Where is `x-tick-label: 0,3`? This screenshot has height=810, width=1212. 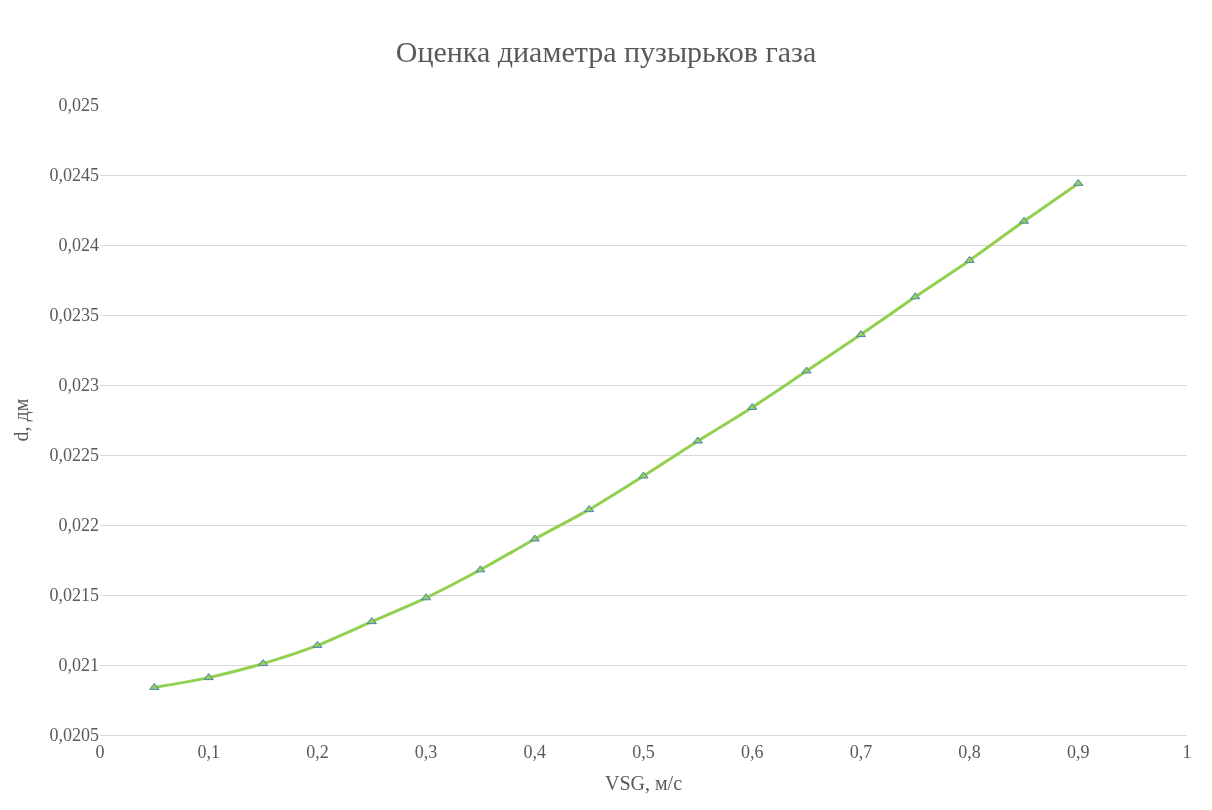
x-tick-label: 0,3 is located at coordinates (426, 751).